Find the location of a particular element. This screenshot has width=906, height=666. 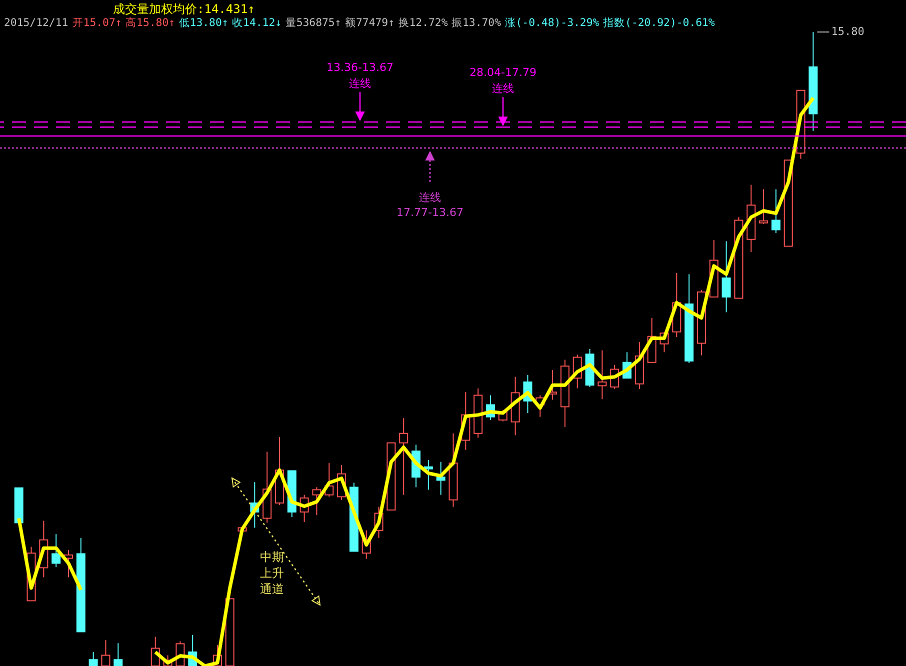

text: 收14.12↓ is located at coordinates (257, 22).